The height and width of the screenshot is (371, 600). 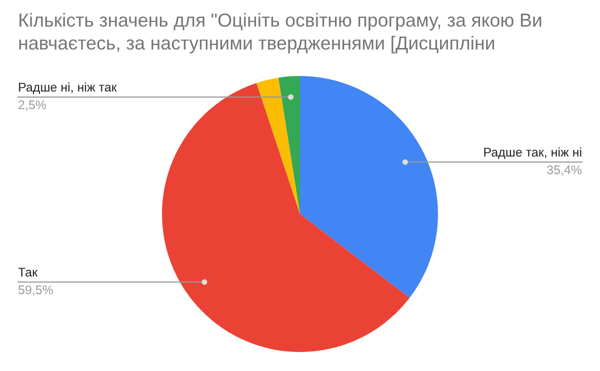 What do you see at coordinates (68, 88) in the screenshot?
I see `slice-label: Радше ні, ніж так` at bounding box center [68, 88].